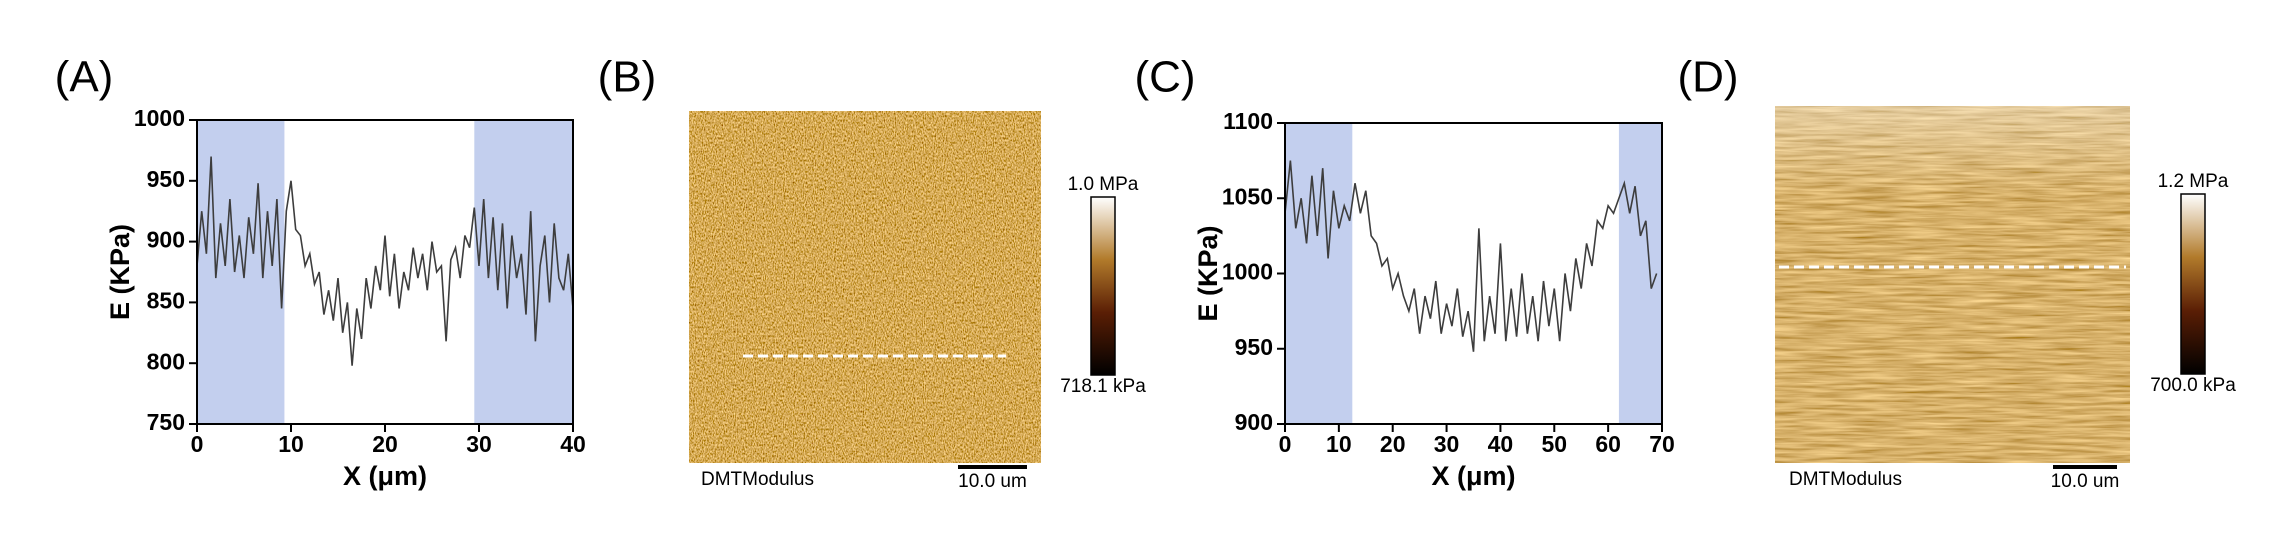 This screenshot has width=2288, height=542. Describe the element at coordinates (84, 77) in the screenshot. I see `panel-label: (A)` at that location.